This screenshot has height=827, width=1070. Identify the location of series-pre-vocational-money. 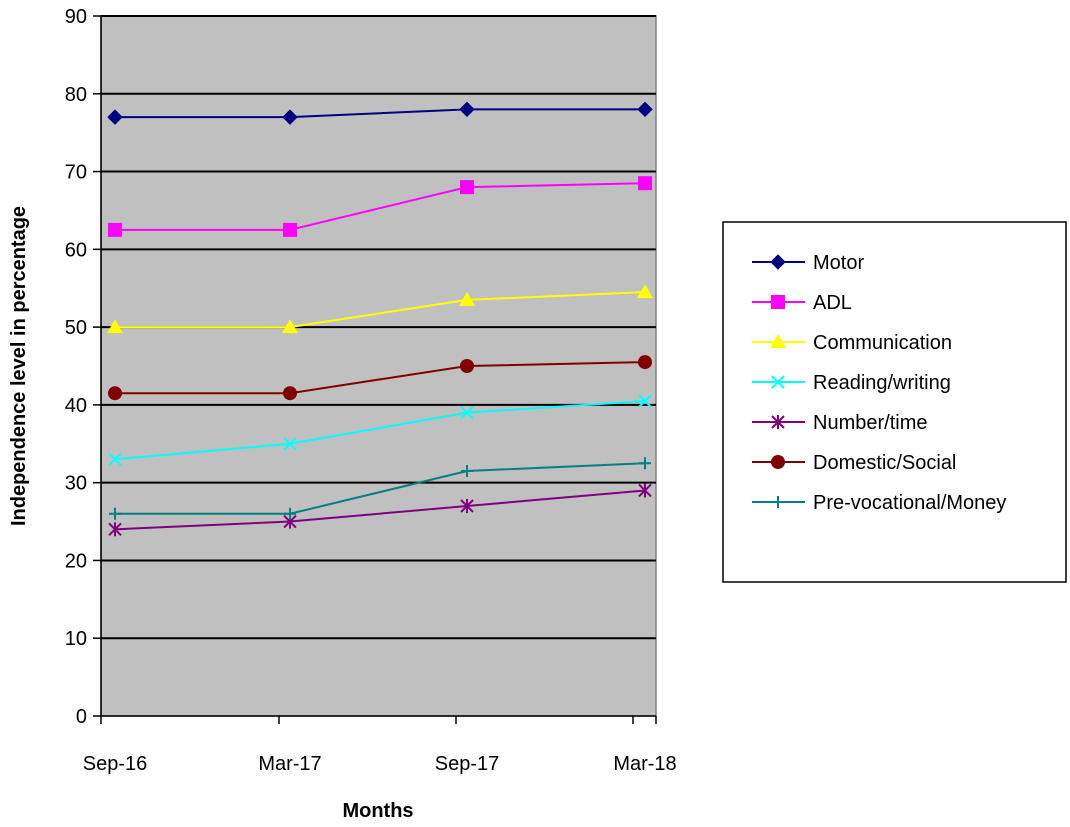
(380, 488).